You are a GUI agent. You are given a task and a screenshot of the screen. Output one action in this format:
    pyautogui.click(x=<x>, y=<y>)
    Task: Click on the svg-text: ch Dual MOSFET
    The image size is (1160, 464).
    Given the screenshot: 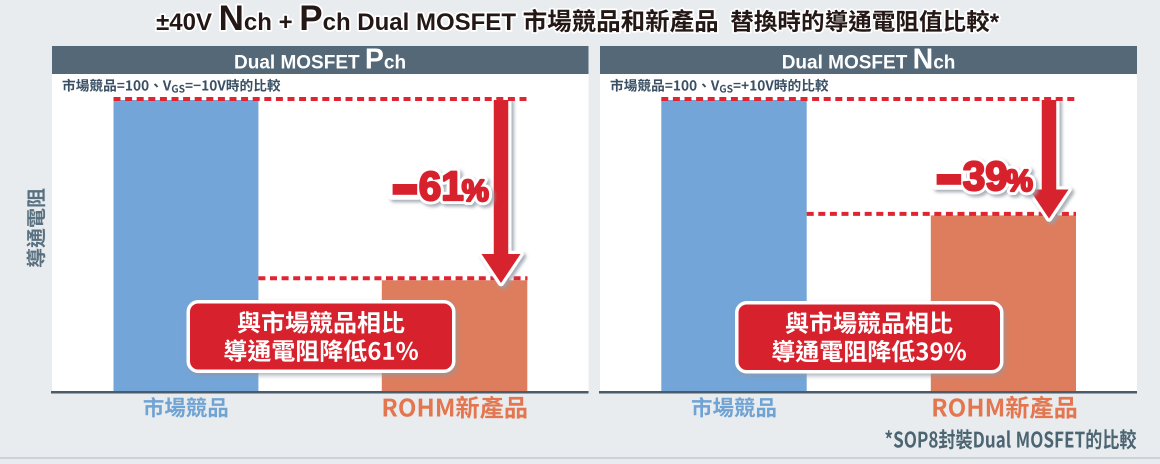 What is the action you would take?
    pyautogui.click(x=423, y=22)
    